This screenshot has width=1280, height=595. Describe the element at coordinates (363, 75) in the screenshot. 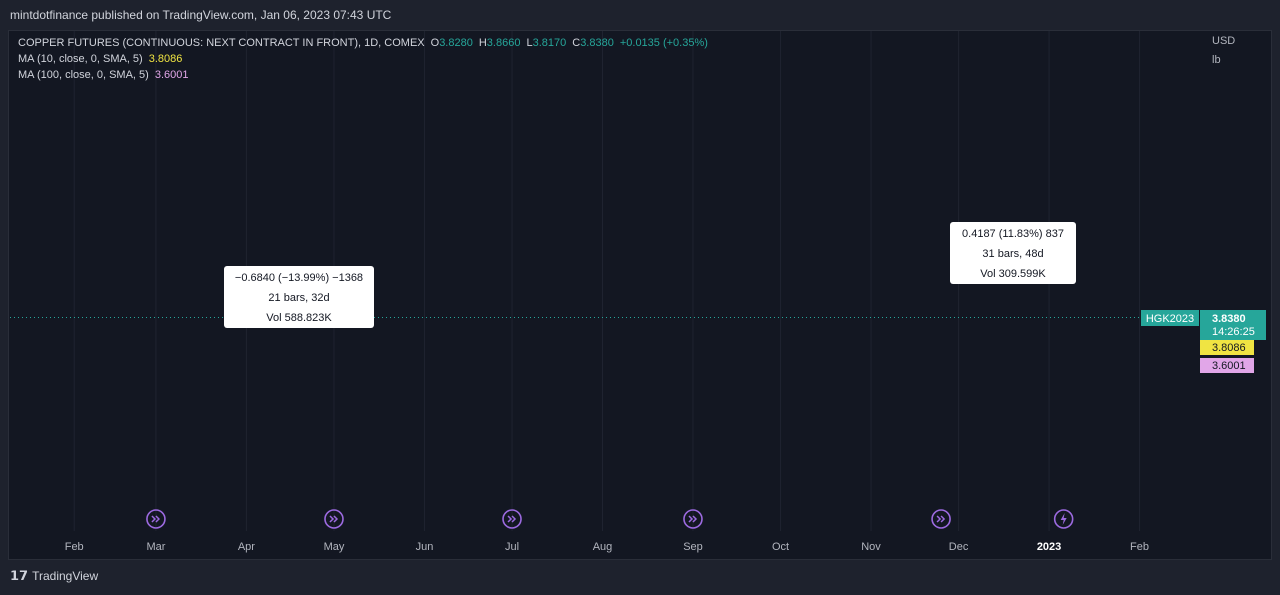

I see `legend-ma100-row: MA (100, close, 0, SMA, 5) 3.6001` at that location.